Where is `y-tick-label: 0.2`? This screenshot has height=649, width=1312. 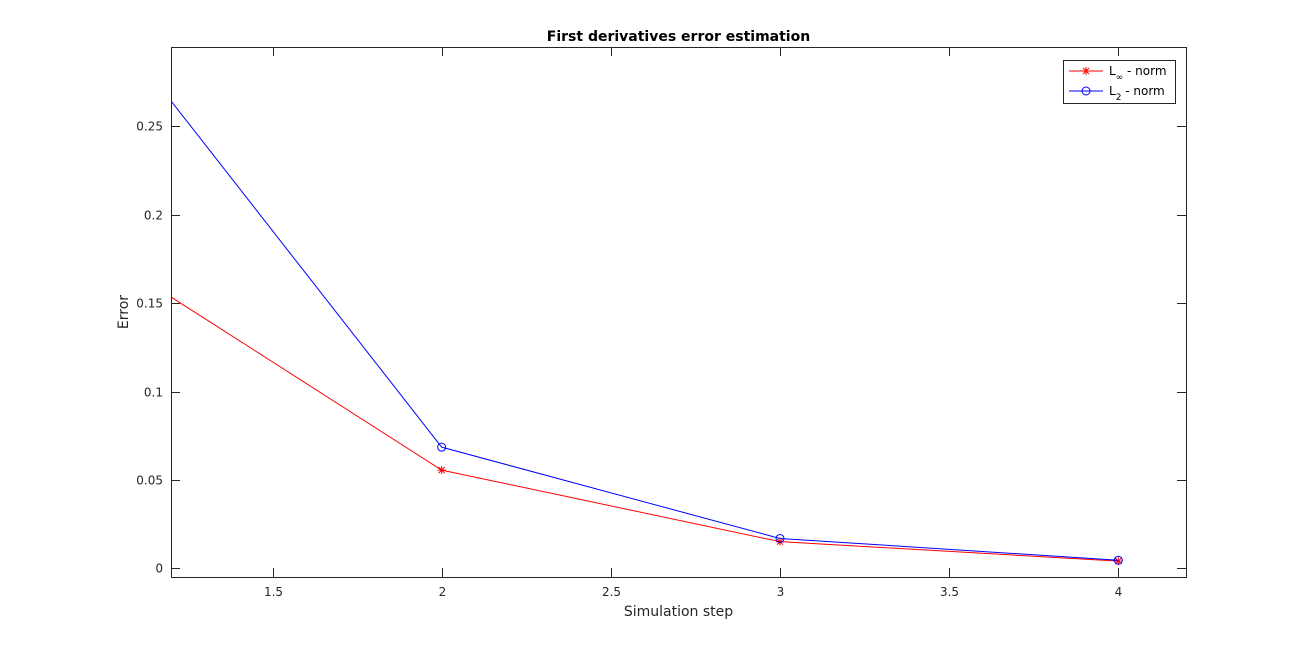 y-tick-label: 0.2 is located at coordinates (153, 216).